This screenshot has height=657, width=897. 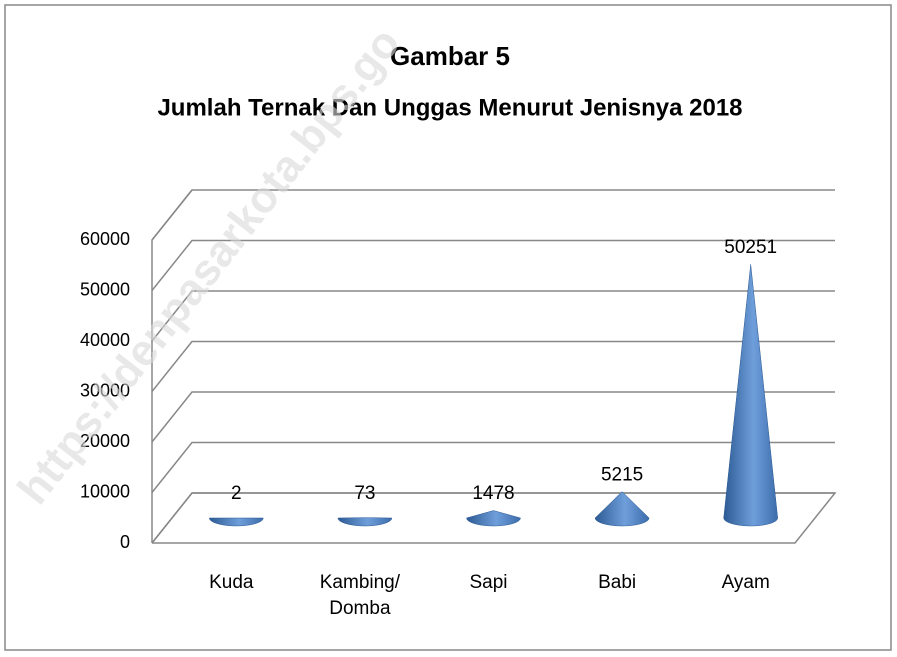 What do you see at coordinates (750, 247) in the screenshot?
I see `value-label: 50251` at bounding box center [750, 247].